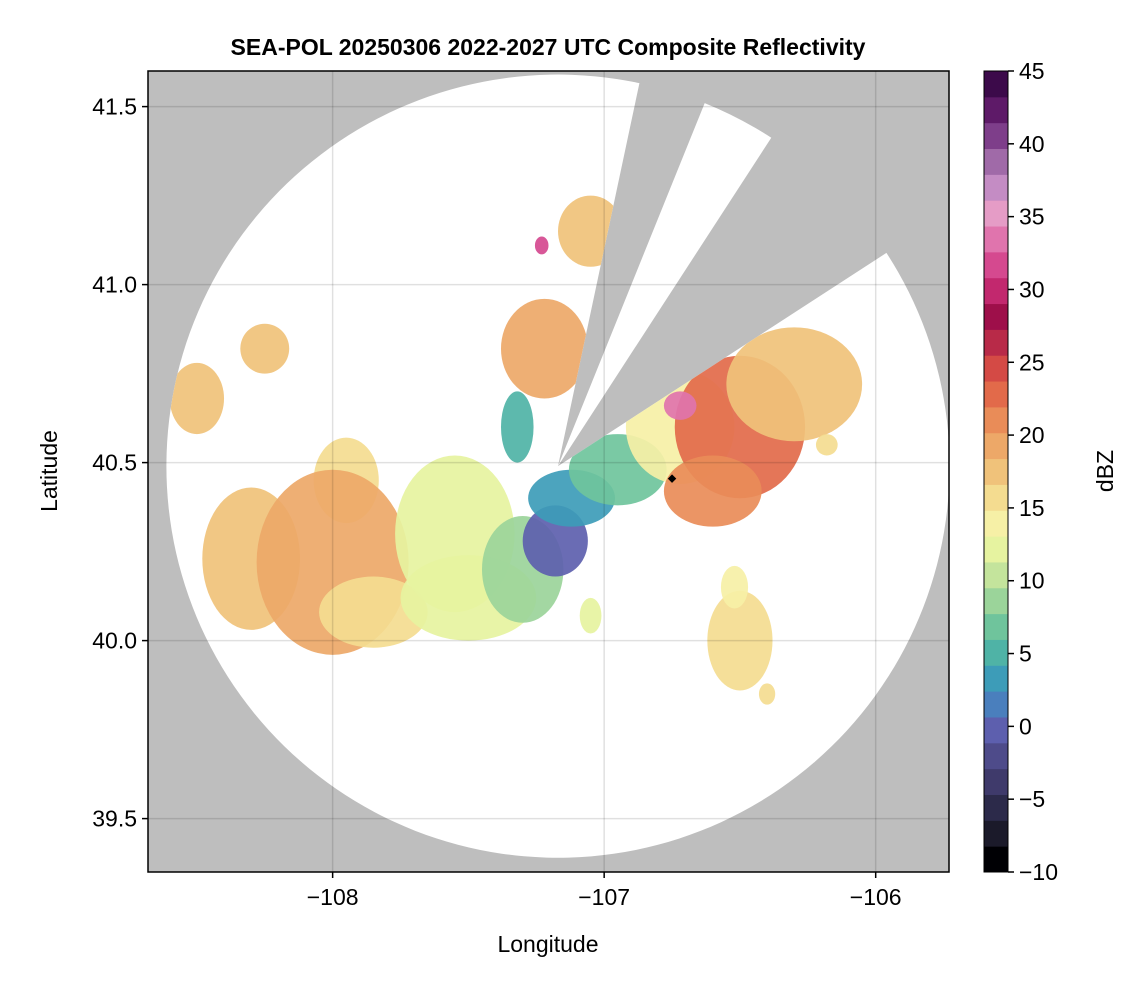 Image resolution: width=1146 pixels, height=990 pixels. What do you see at coordinates (49, 471) in the screenshot?
I see `y-axis-label: Latitude` at bounding box center [49, 471].